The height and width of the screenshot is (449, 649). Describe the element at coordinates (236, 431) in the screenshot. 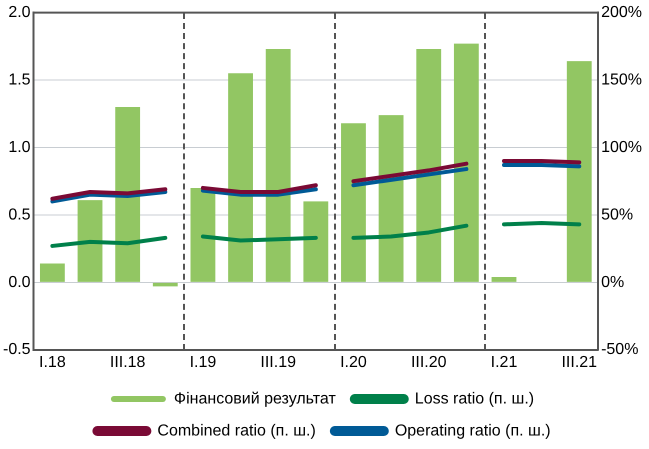

I see `legend-label: Combined ratio (п. ш.)` at that location.